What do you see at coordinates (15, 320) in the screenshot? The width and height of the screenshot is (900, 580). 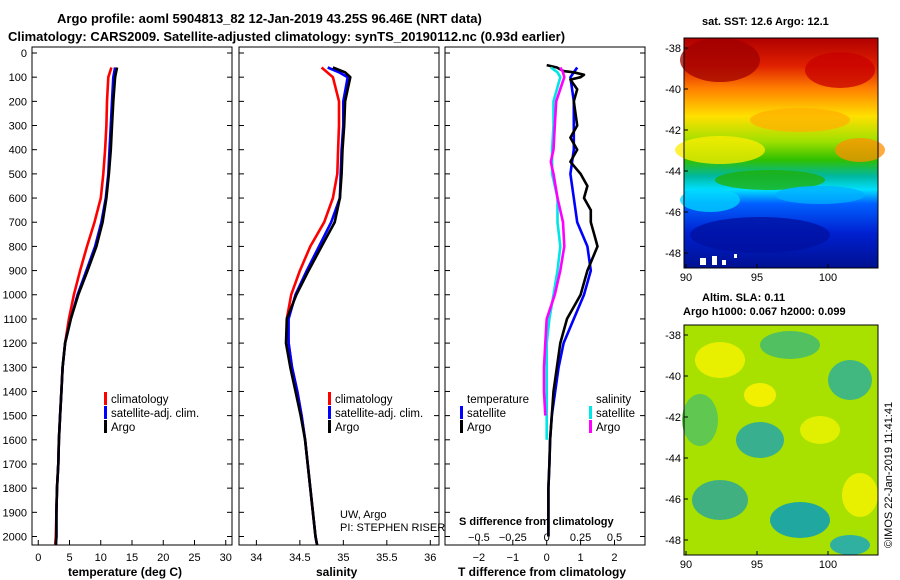 I see `depth-tick-label: 1100` at bounding box center [15, 320].